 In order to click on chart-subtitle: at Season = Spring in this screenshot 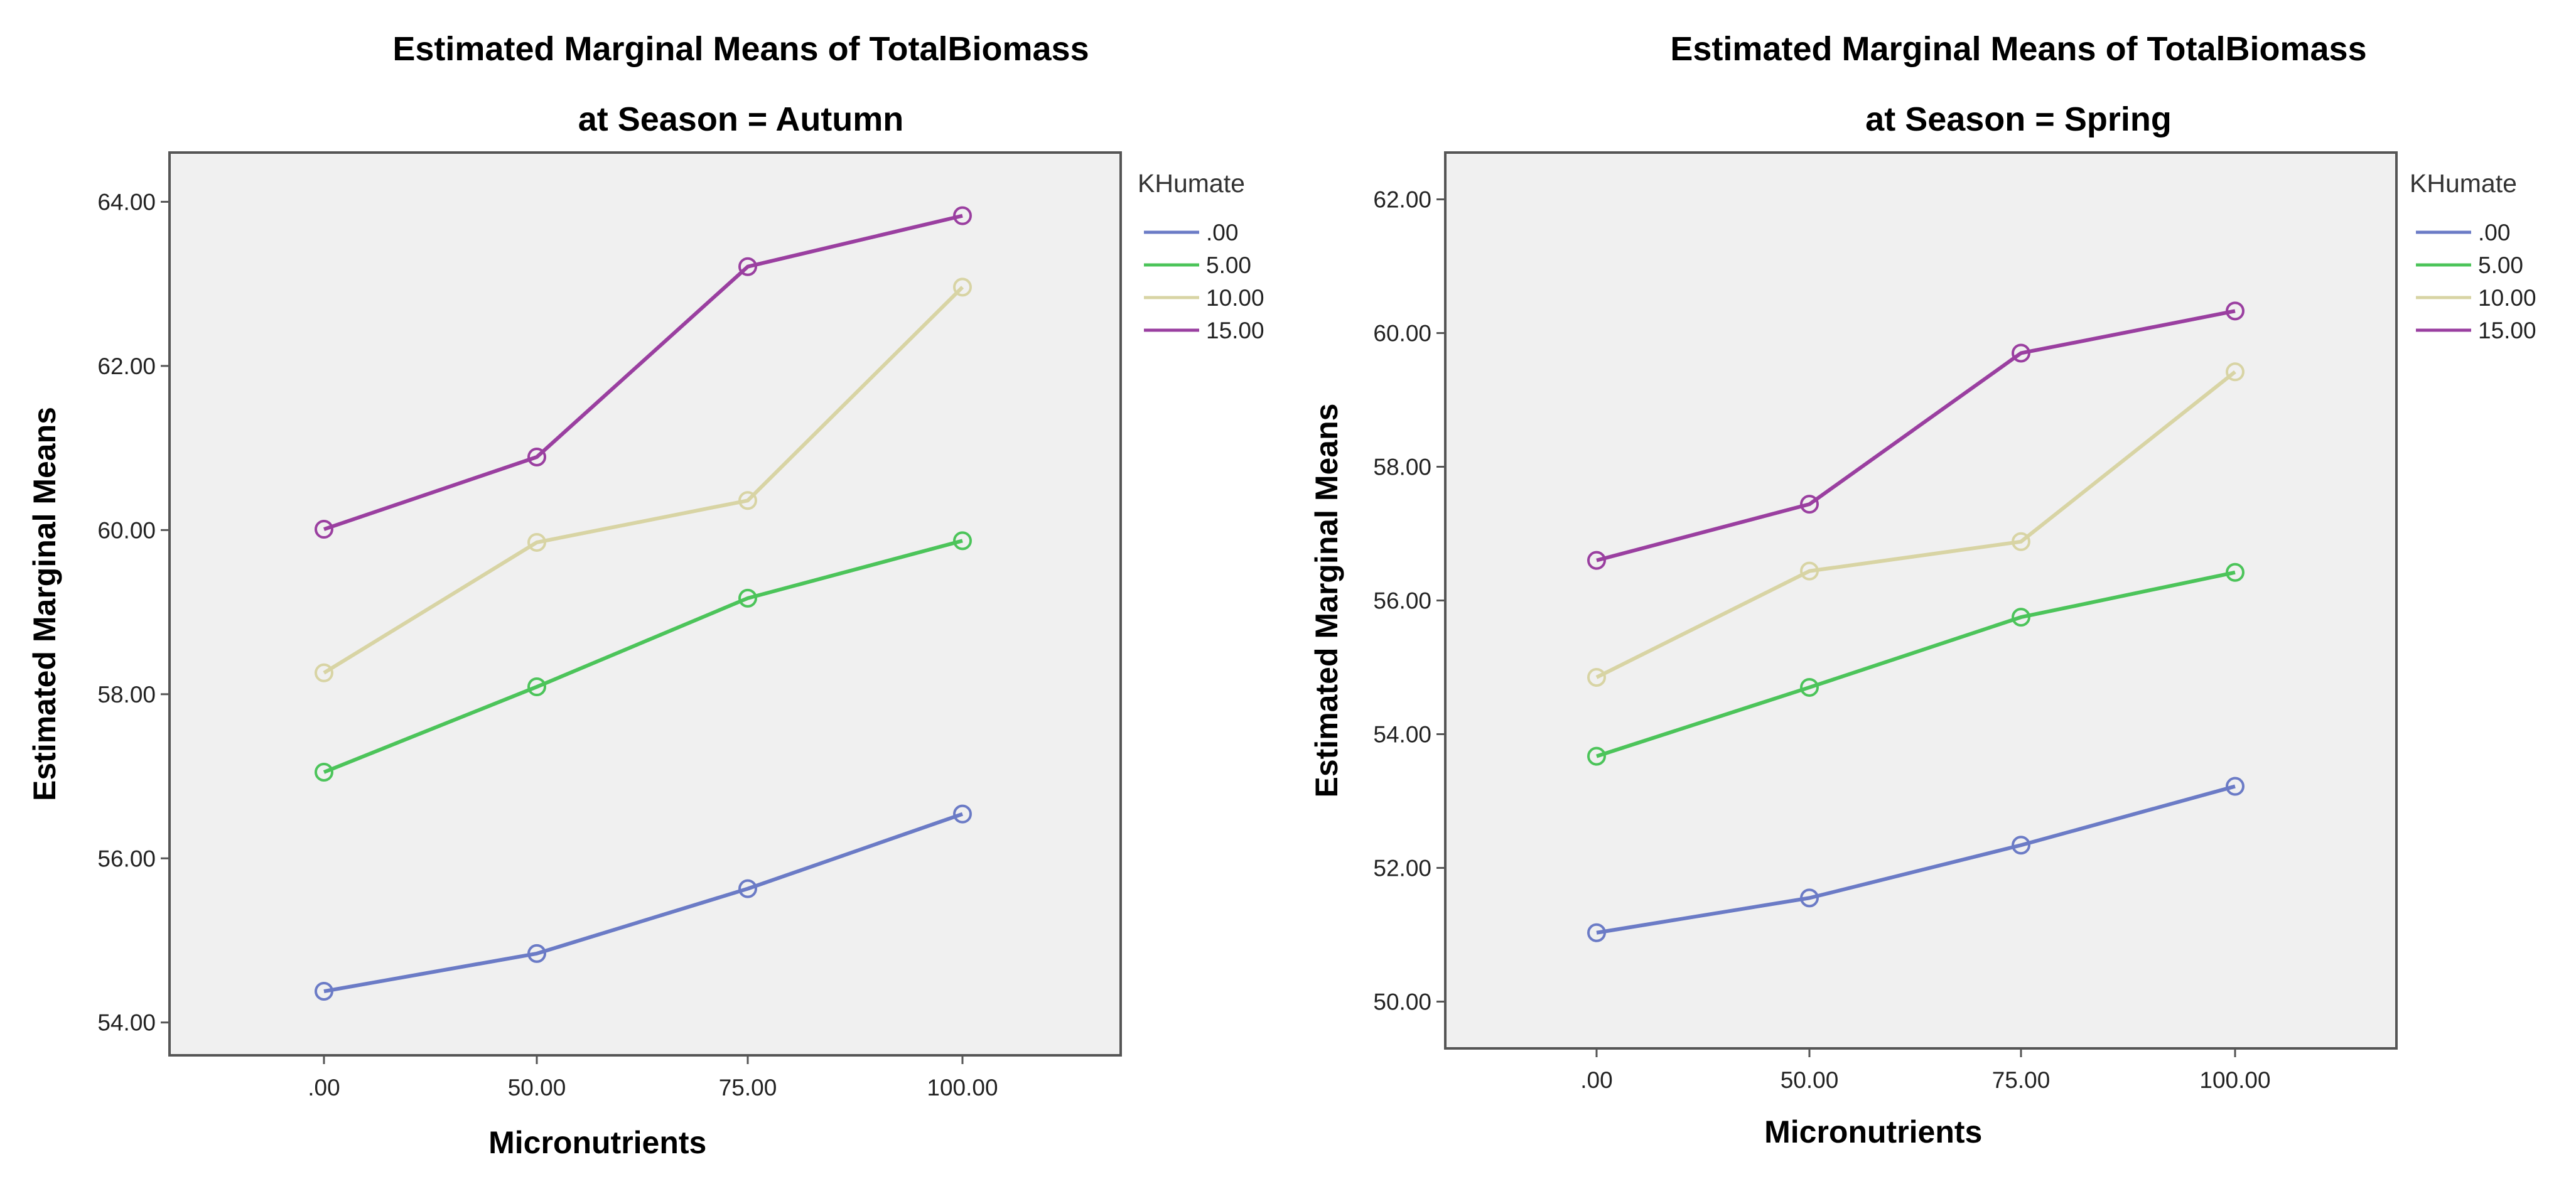, I will do `click(2018, 119)`.